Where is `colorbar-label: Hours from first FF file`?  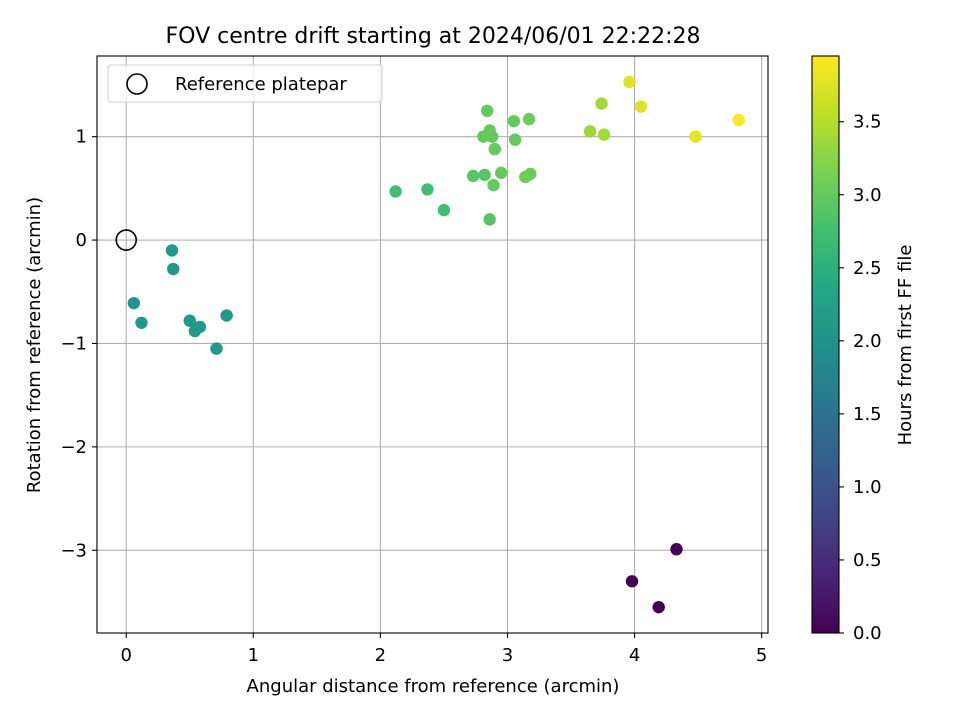 colorbar-label: Hours from first FF file is located at coordinates (905, 345).